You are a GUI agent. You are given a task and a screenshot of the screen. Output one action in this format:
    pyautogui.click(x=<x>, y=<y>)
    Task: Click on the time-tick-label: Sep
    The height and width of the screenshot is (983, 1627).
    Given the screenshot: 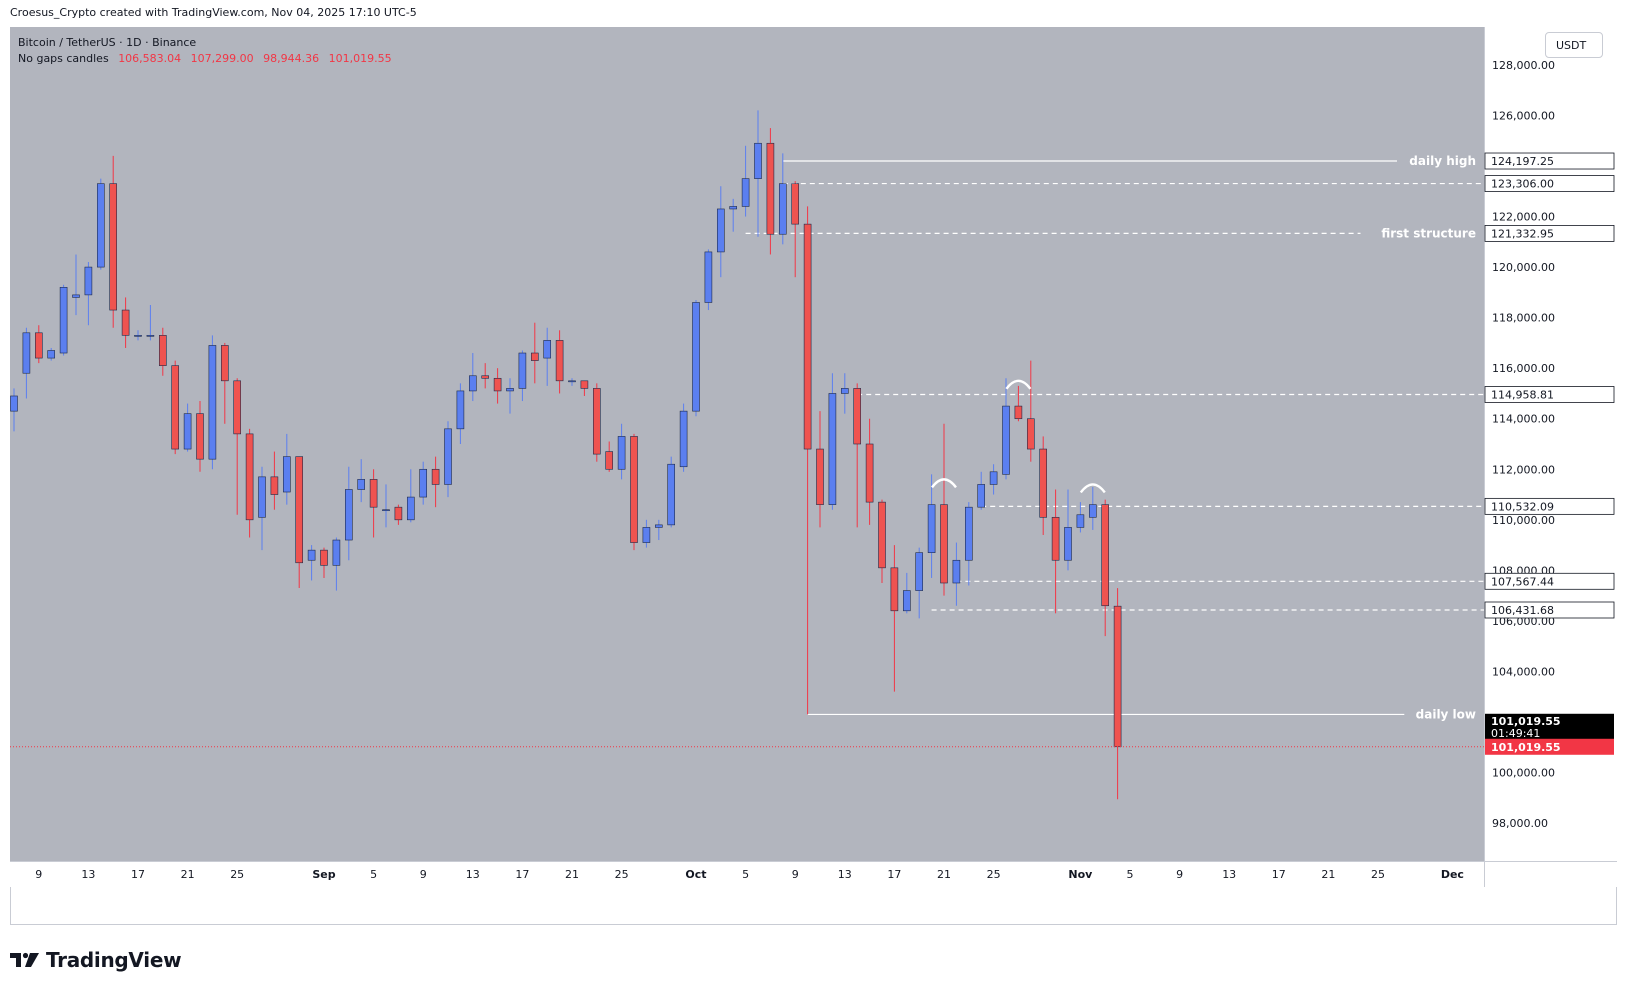 What is the action you would take?
    pyautogui.click(x=323, y=874)
    